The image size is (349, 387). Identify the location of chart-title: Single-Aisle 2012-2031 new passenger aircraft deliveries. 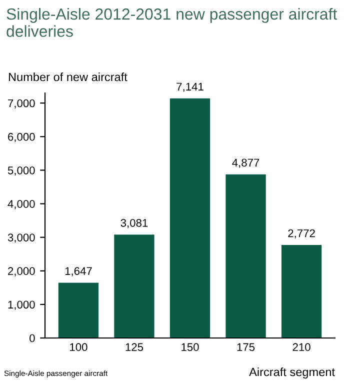
(172, 22).